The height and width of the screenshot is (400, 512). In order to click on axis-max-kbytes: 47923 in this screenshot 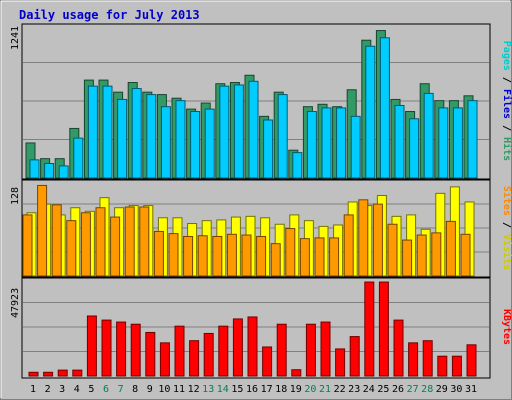, I will do `click(15, 303)`.